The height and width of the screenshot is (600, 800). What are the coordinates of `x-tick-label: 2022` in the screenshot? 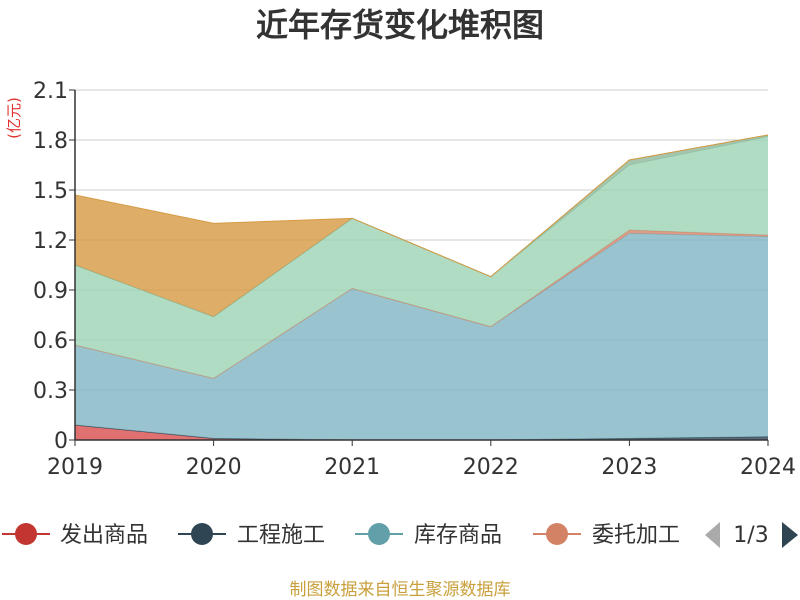 It's located at (491, 467).